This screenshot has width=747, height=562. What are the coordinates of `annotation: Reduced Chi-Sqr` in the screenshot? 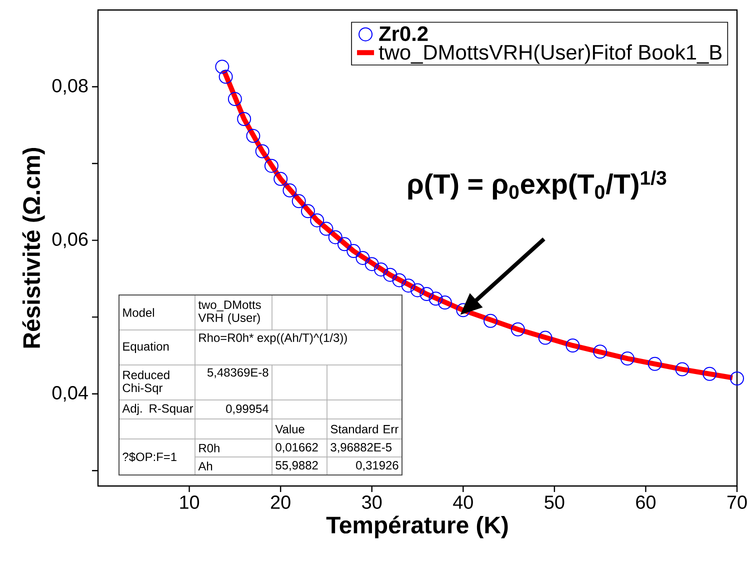 It's located at (146, 382).